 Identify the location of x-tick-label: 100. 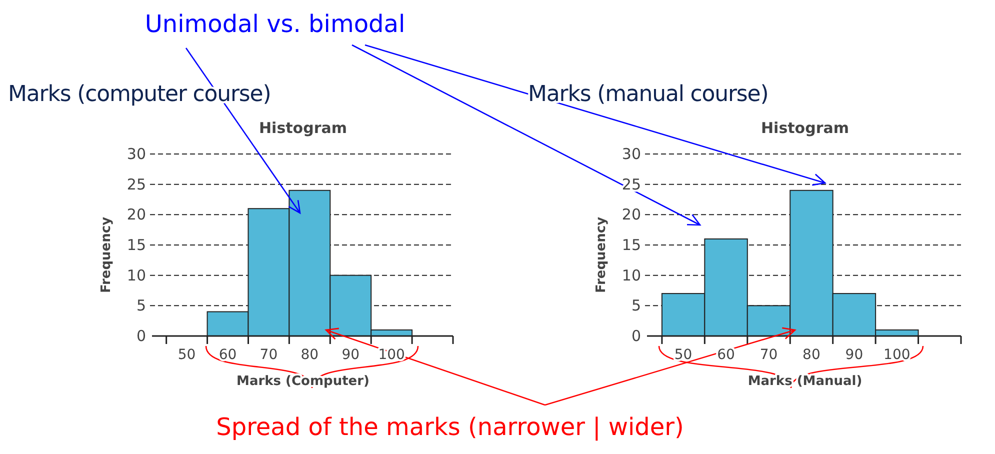
(897, 355).